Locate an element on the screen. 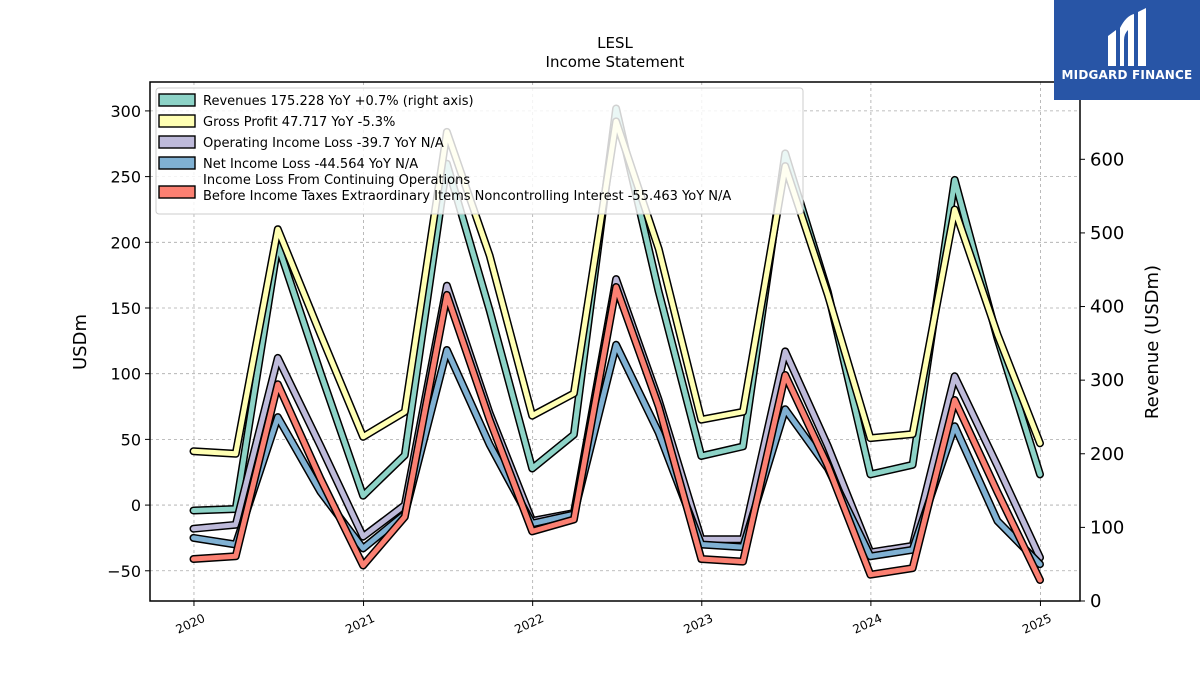  brand-logo: MIDGARD FINANCE is located at coordinates (1127, 50).